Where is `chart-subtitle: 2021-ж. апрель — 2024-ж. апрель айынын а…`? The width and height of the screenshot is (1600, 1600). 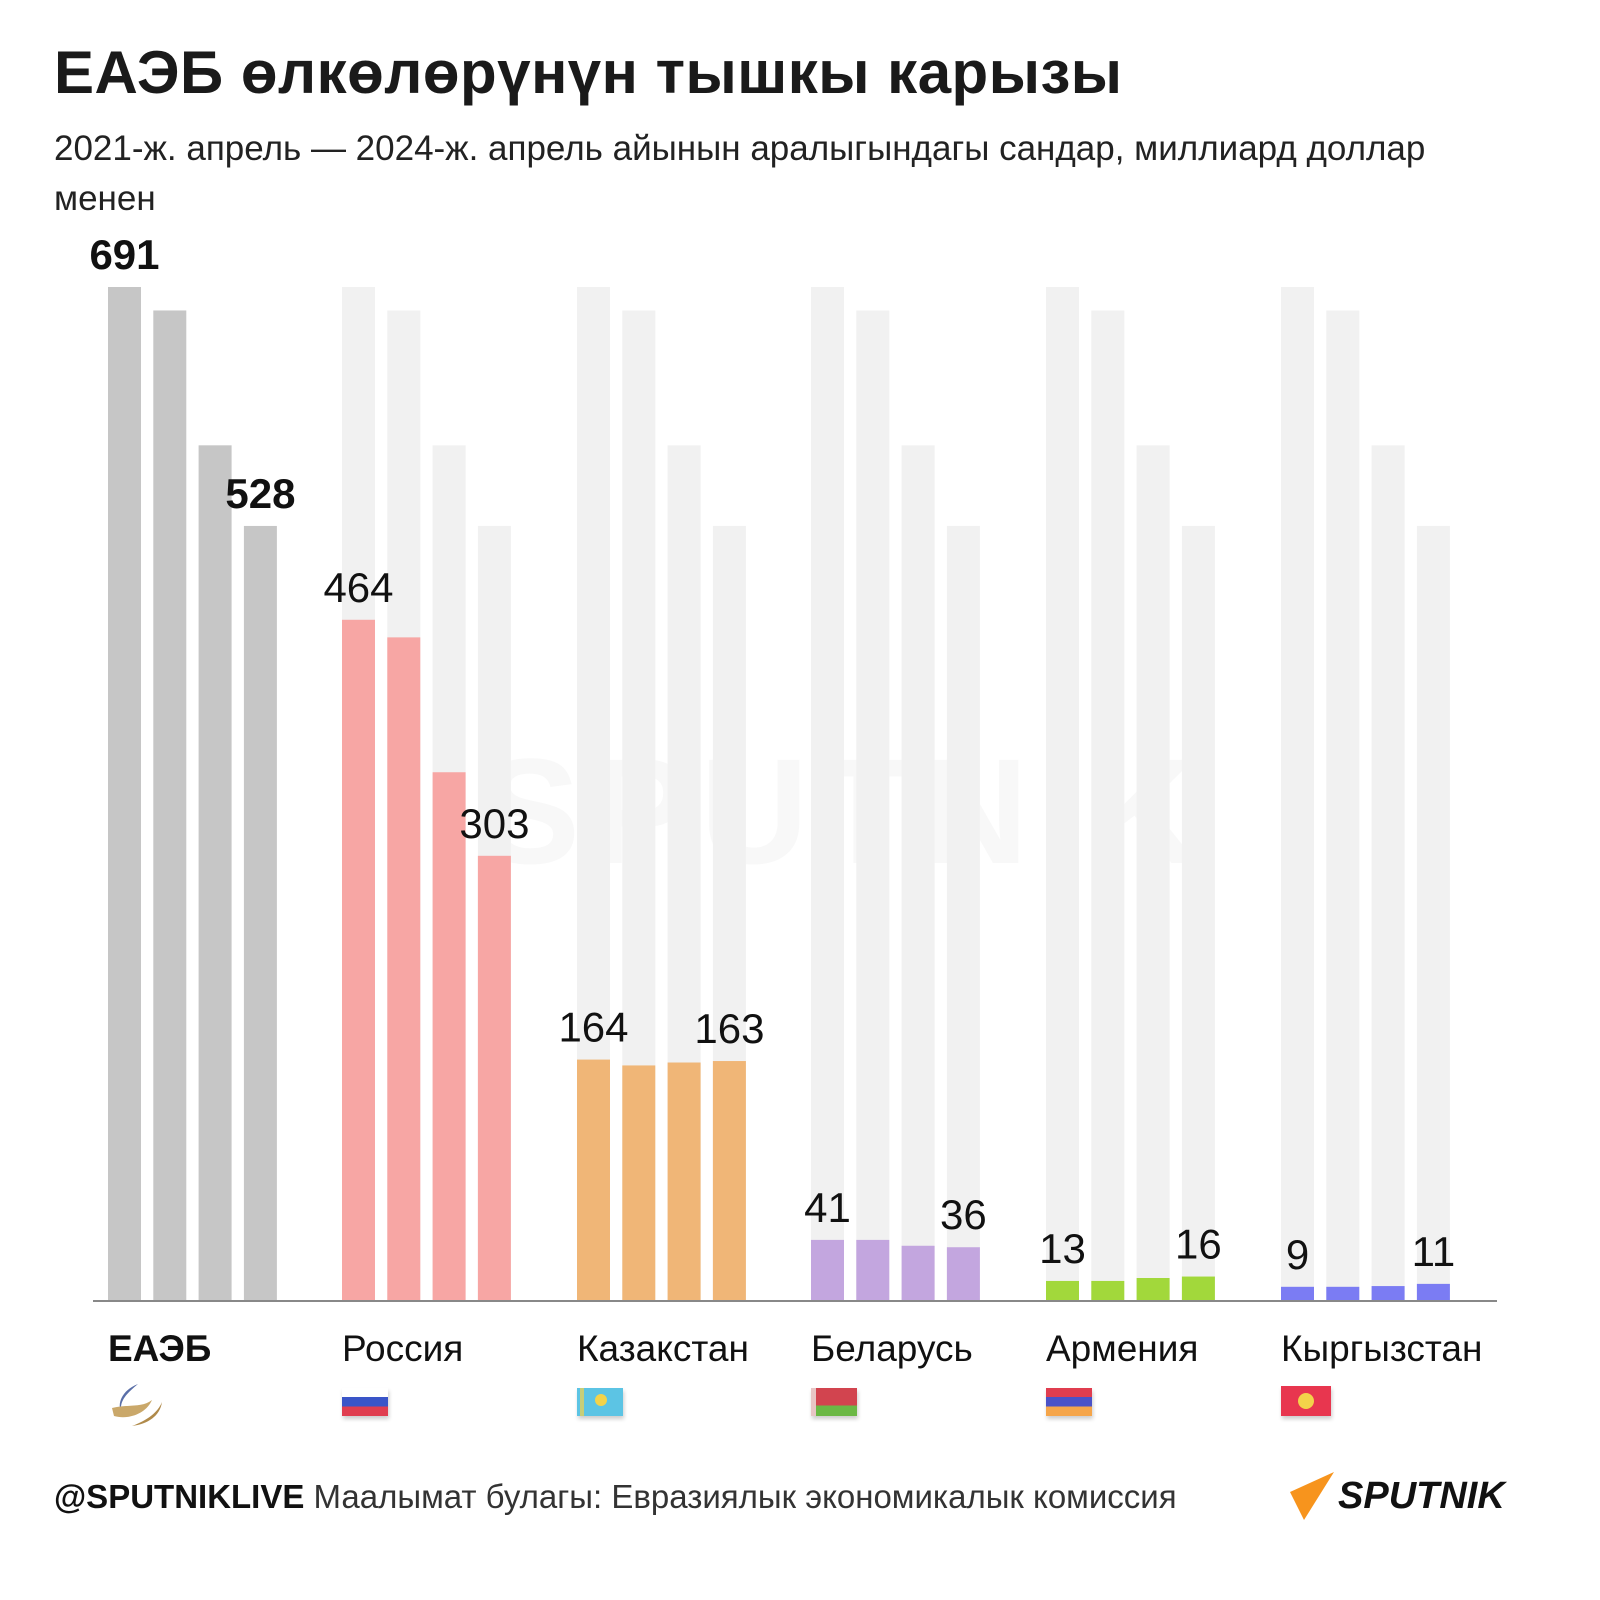 chart-subtitle: 2021-ж. апрель — 2024-ж. апрель айынын а… is located at coordinates (740, 173).